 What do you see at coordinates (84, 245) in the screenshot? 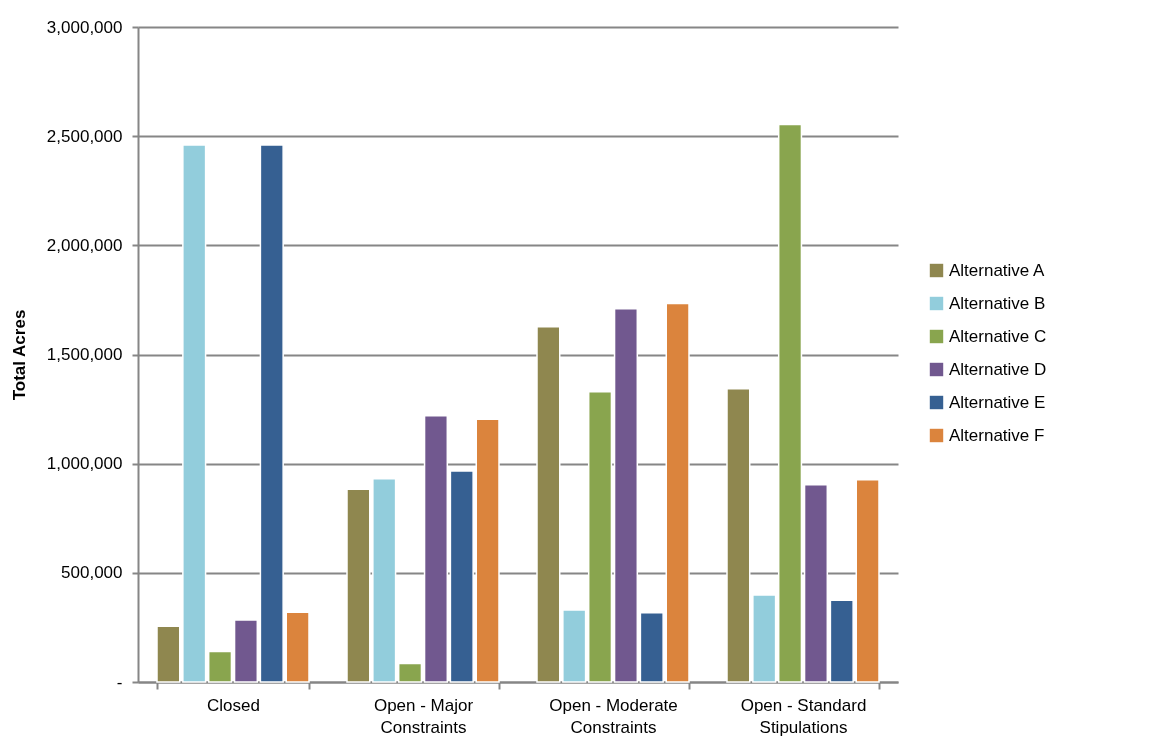
I see `y-tick-label: 2,000,000` at bounding box center [84, 245].